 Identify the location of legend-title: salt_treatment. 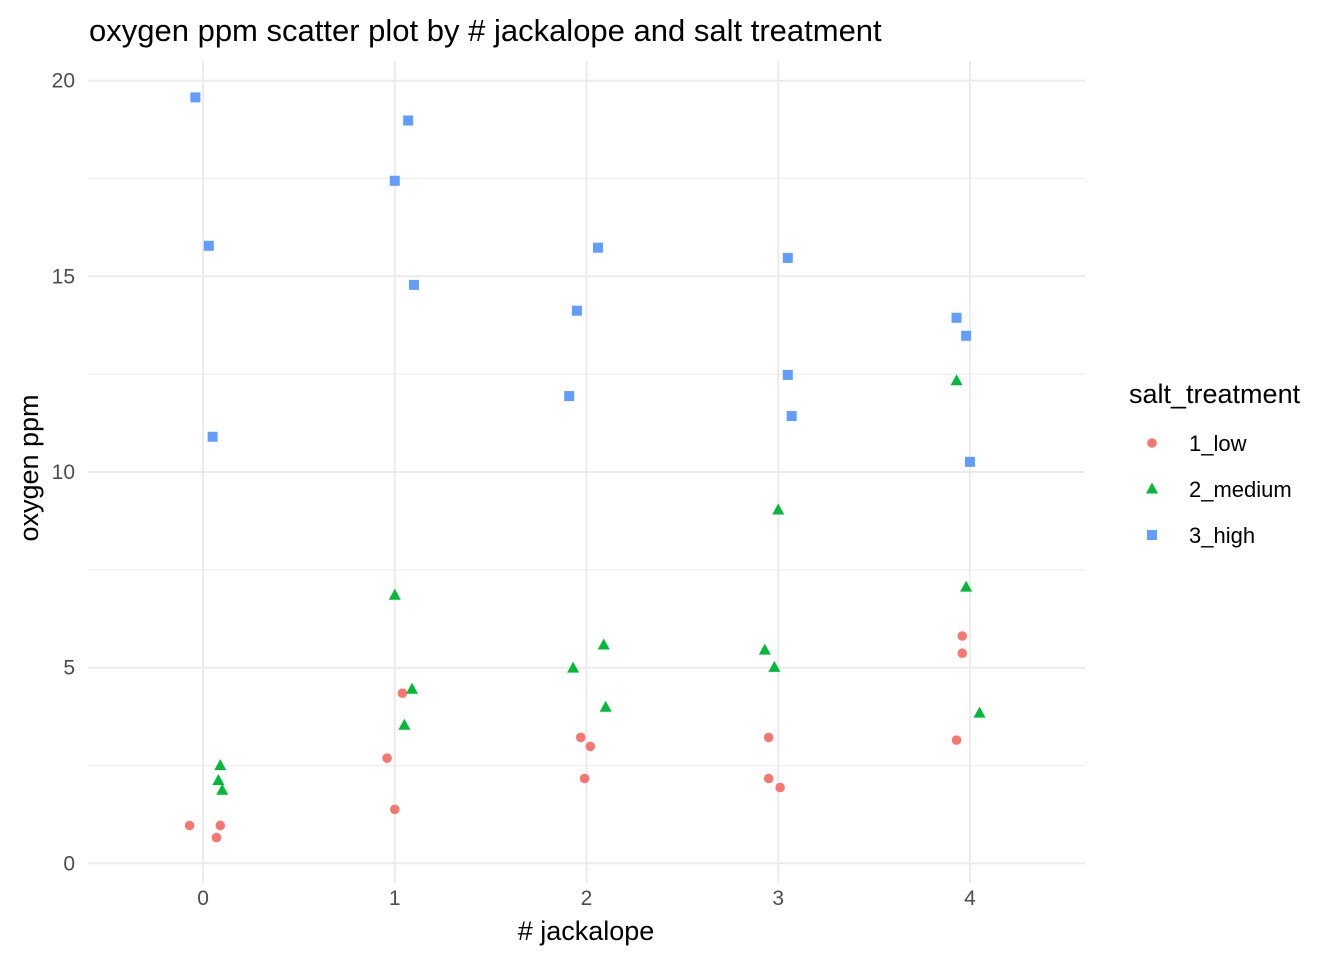
(1215, 394).